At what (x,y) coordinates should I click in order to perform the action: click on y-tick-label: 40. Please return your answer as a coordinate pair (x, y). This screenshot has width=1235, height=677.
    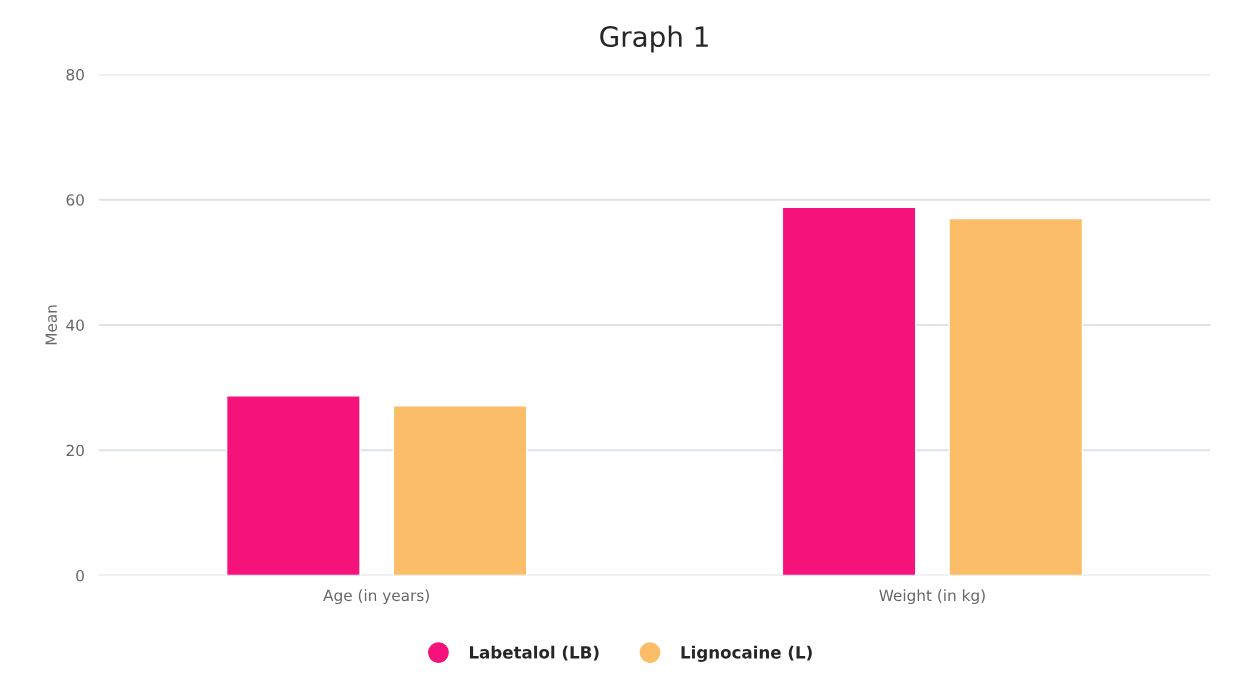
    Looking at the image, I should click on (75, 325).